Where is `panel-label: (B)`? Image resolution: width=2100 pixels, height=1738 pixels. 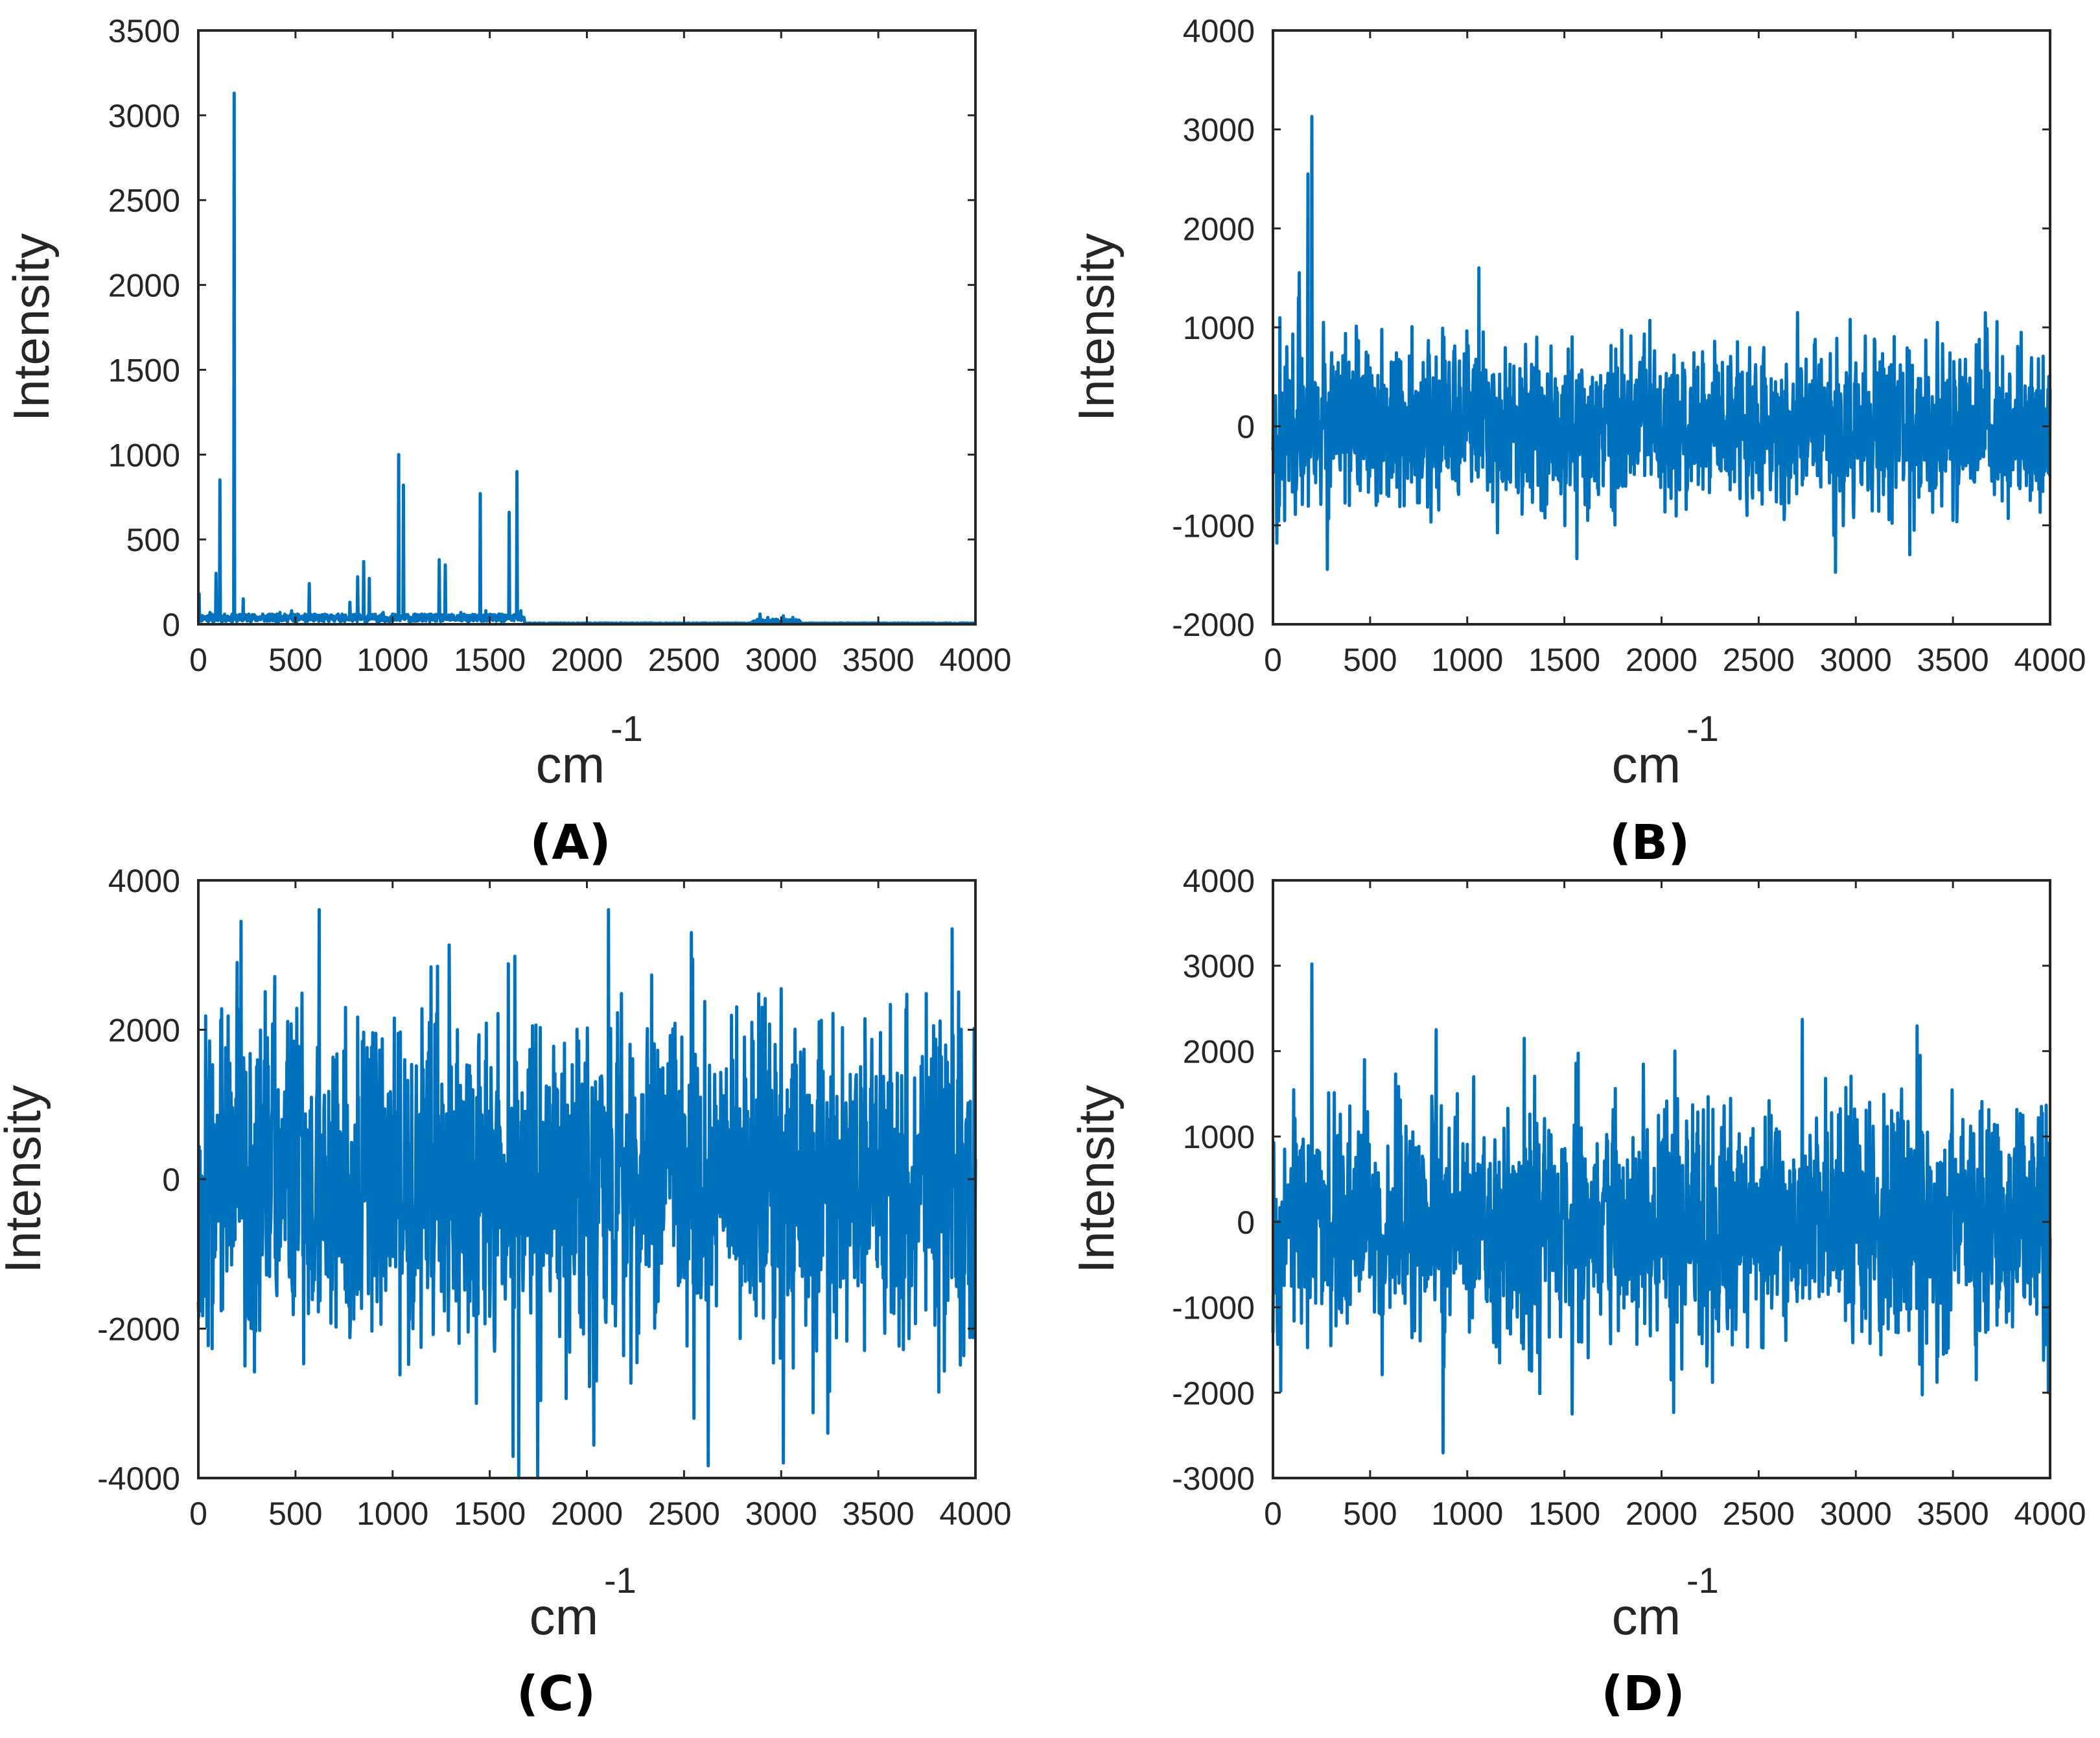
panel-label: (B) is located at coordinates (1649, 843).